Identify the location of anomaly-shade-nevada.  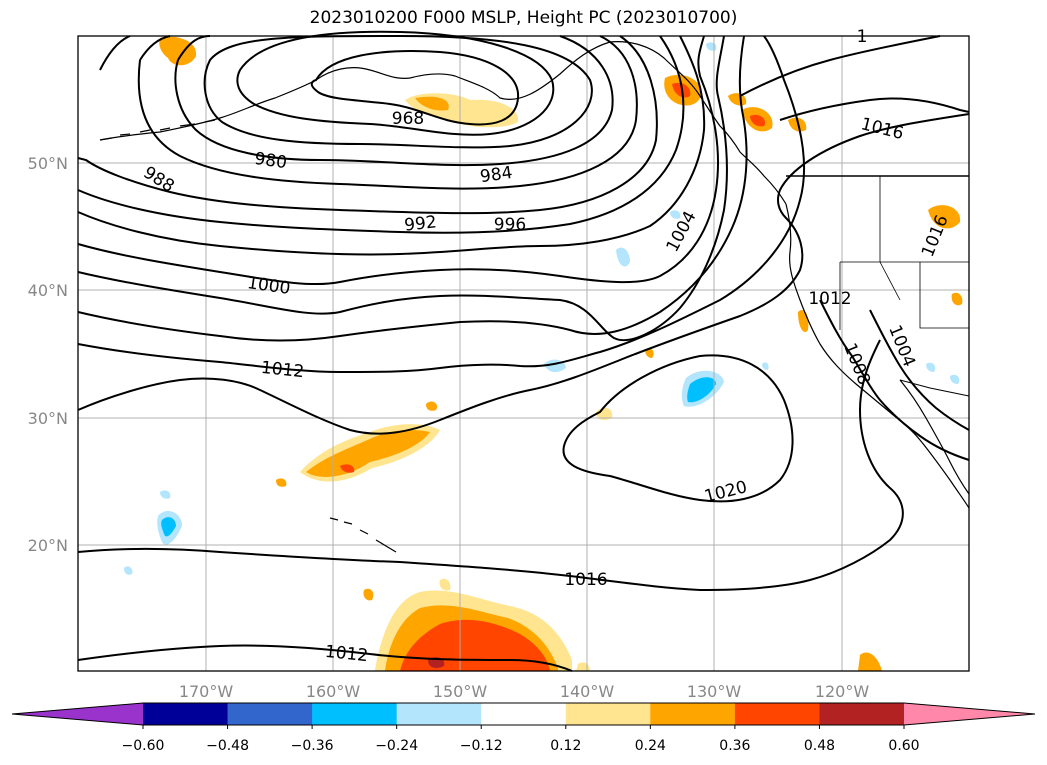
(957, 299).